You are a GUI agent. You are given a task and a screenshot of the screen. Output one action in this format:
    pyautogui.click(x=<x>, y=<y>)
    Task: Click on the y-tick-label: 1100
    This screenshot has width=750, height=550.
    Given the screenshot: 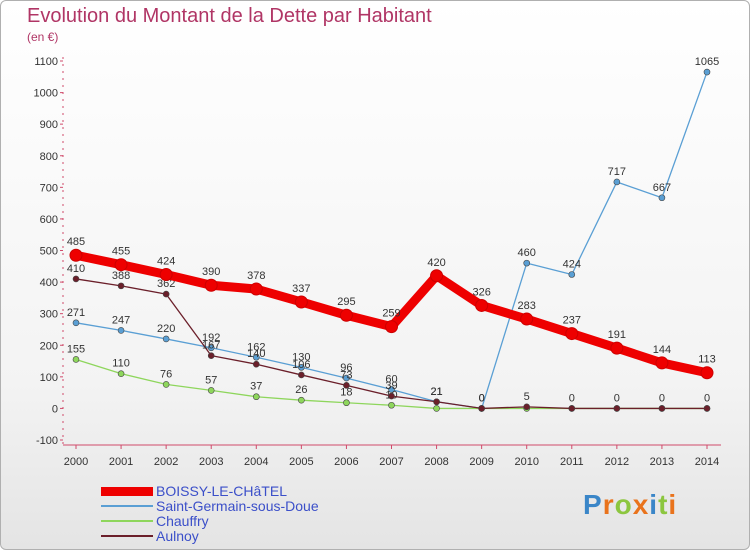 What is the action you would take?
    pyautogui.click(x=46, y=62)
    